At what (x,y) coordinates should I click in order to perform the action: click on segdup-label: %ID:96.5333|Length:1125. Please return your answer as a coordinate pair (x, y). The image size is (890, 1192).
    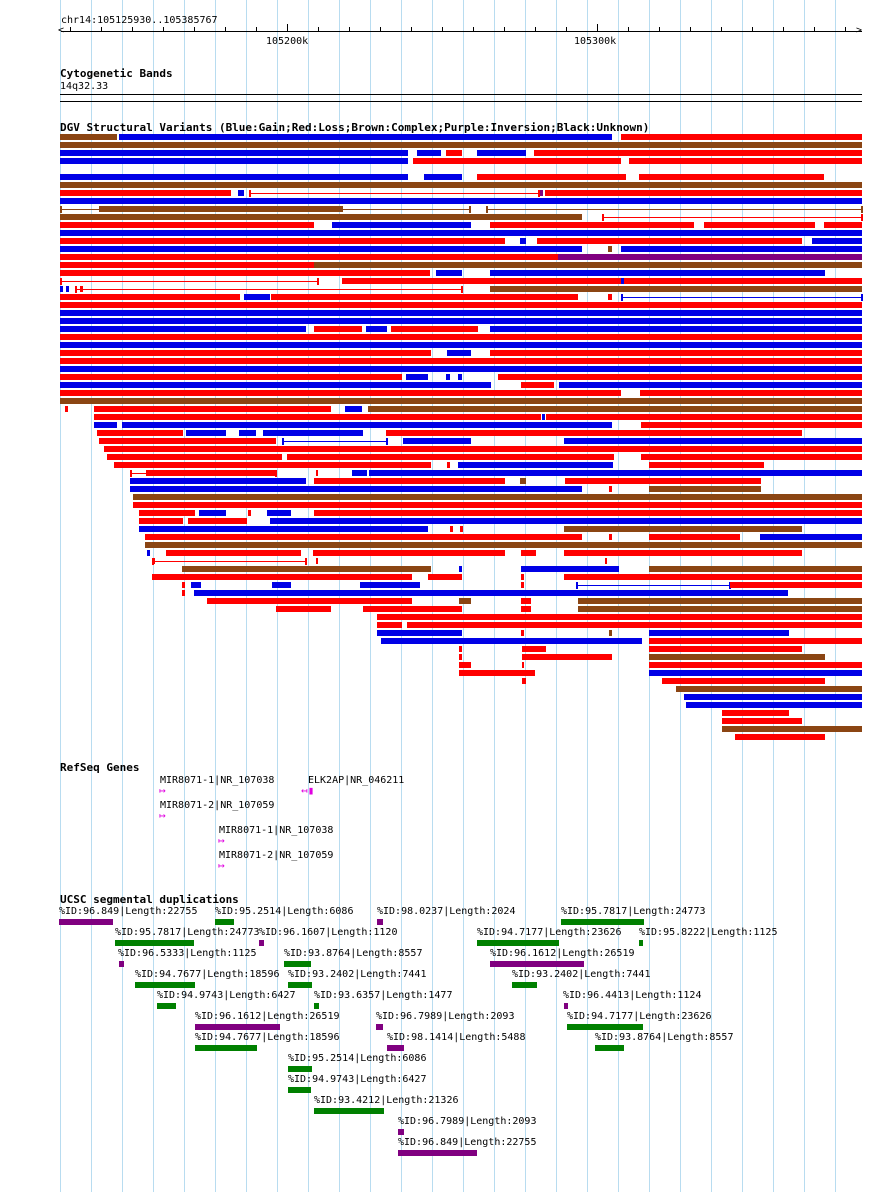
    Looking at the image, I should click on (187, 953).